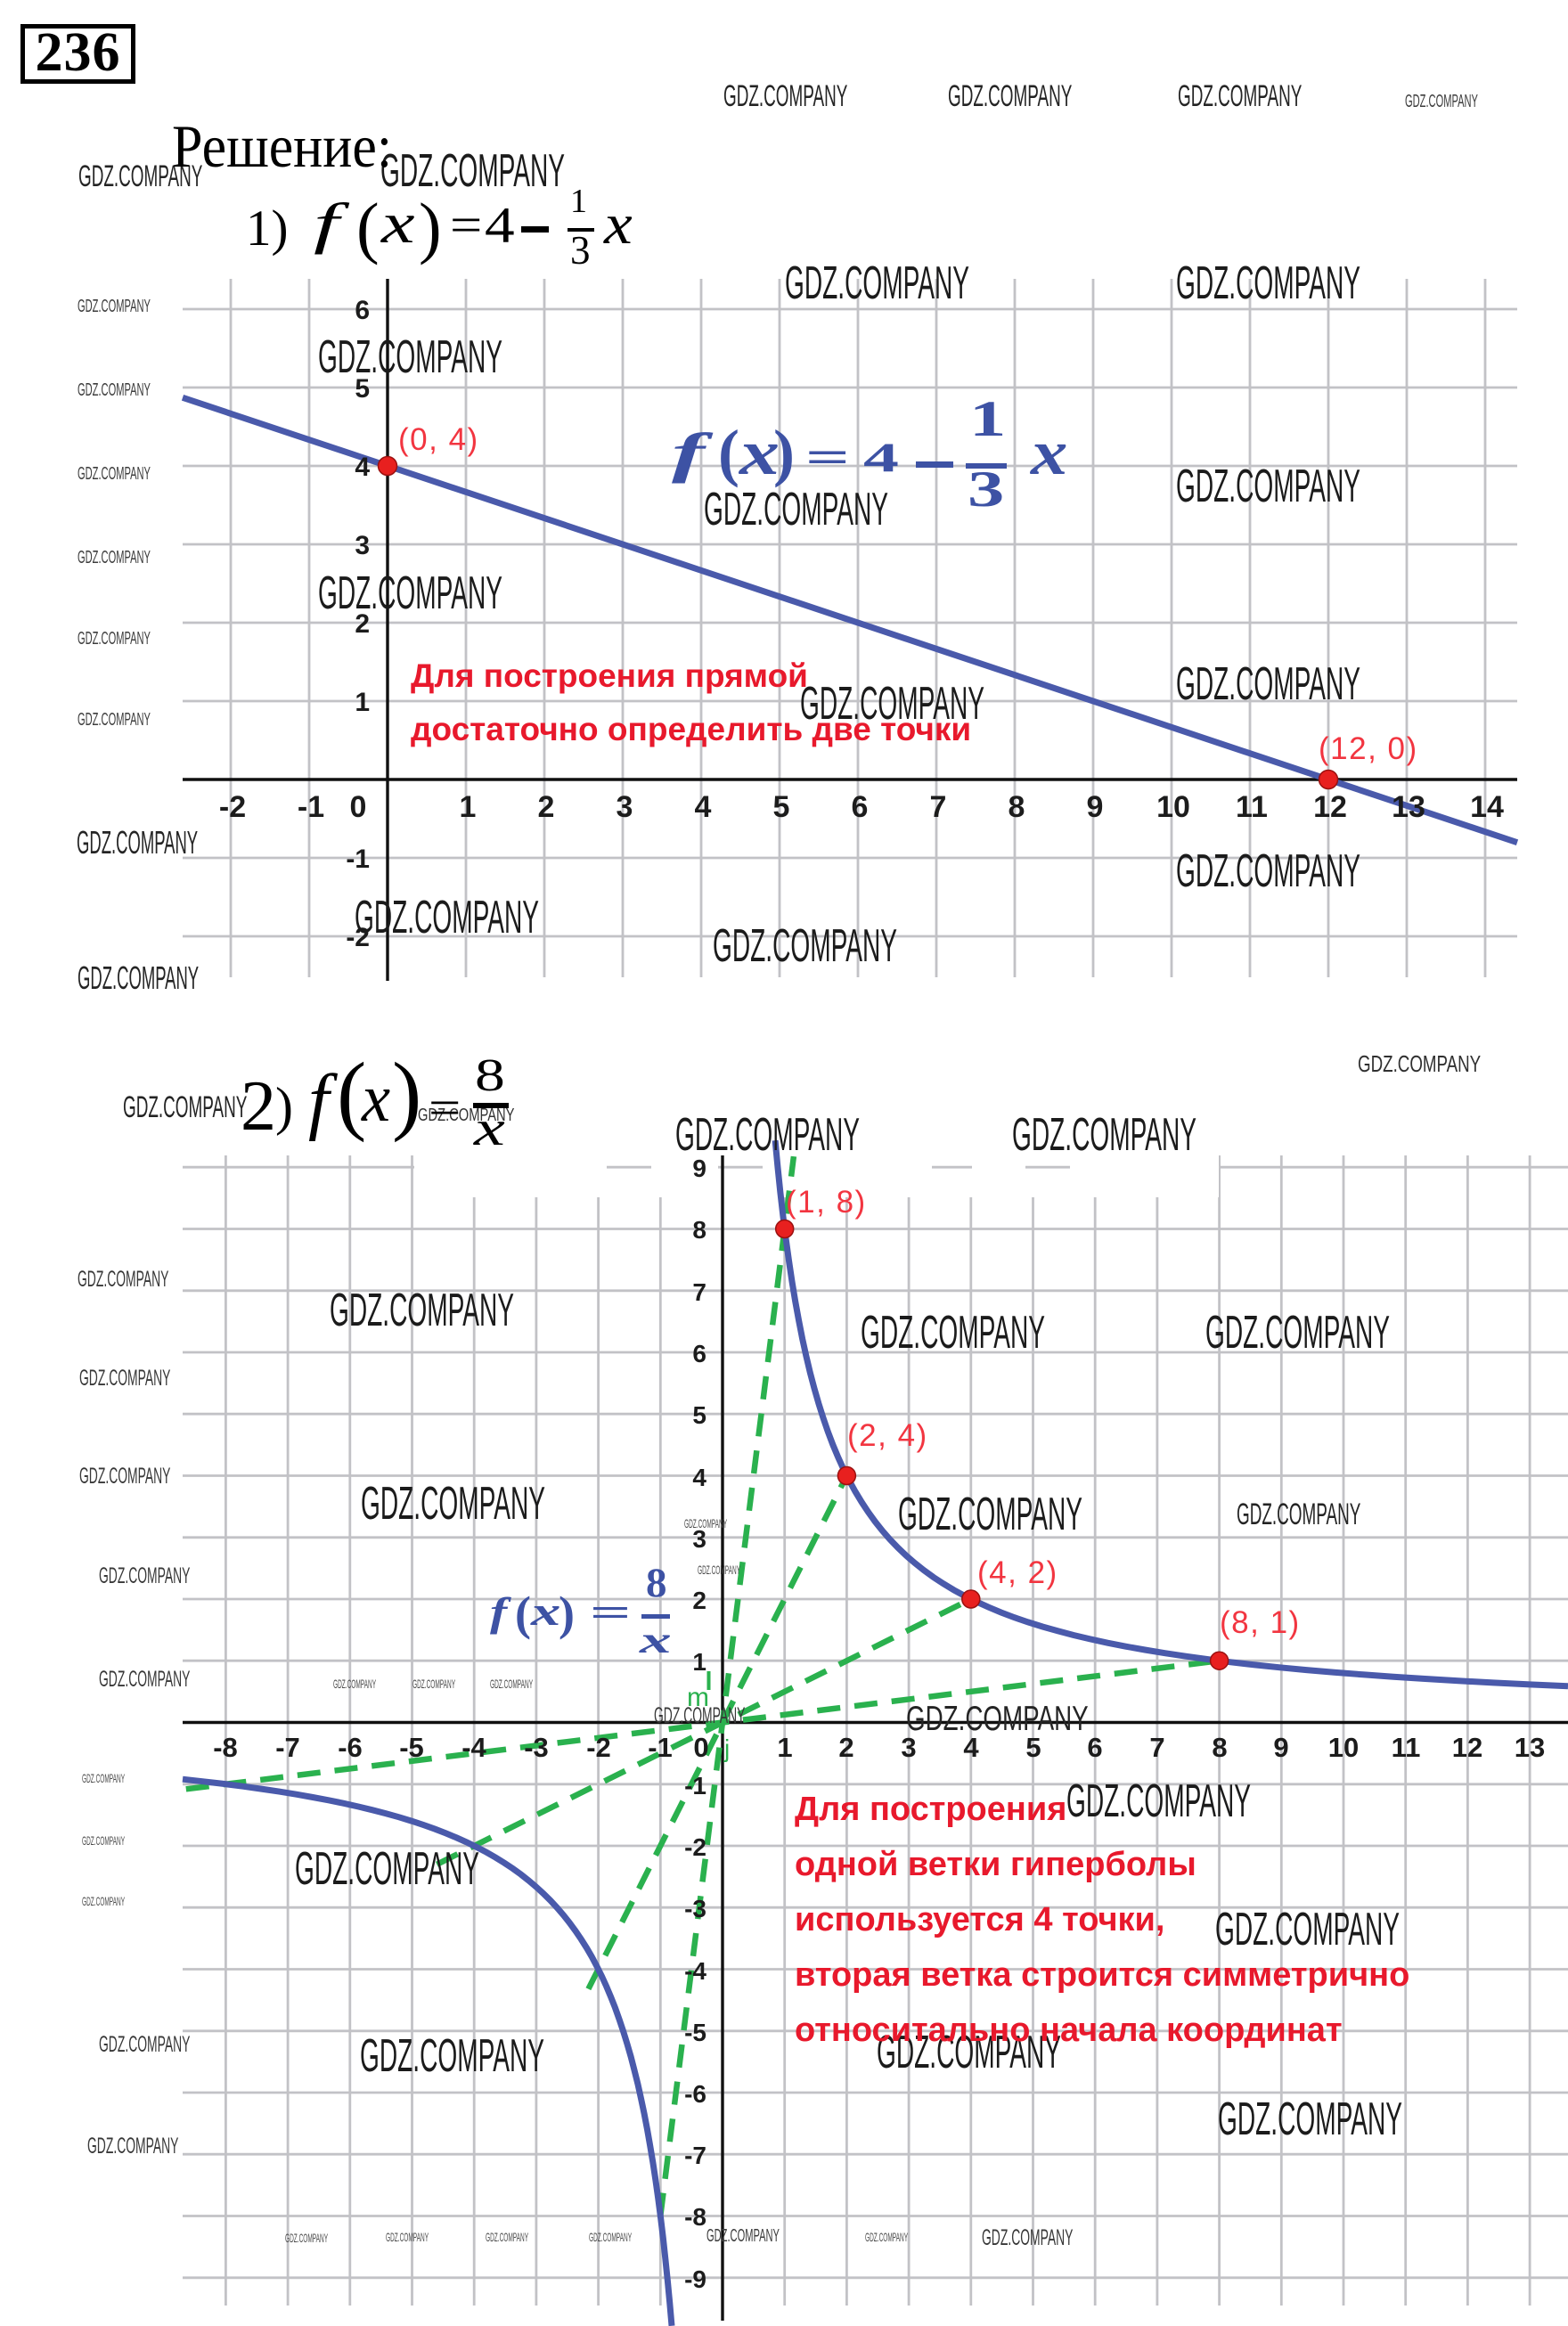  Describe the element at coordinates (726, 1748) in the screenshot. I see `svg-text: j` at that location.